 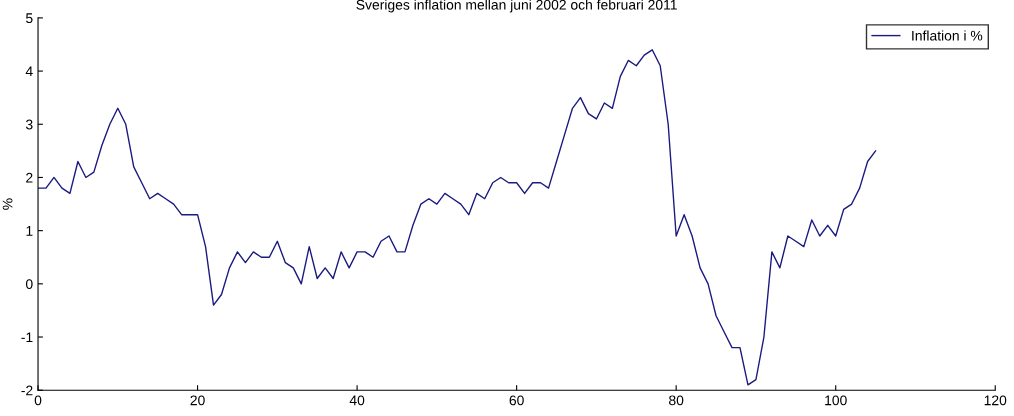 I want to click on chart-title: Sveriges inflation mellan juni 2002 och februari 2011, so click(x=516, y=6).